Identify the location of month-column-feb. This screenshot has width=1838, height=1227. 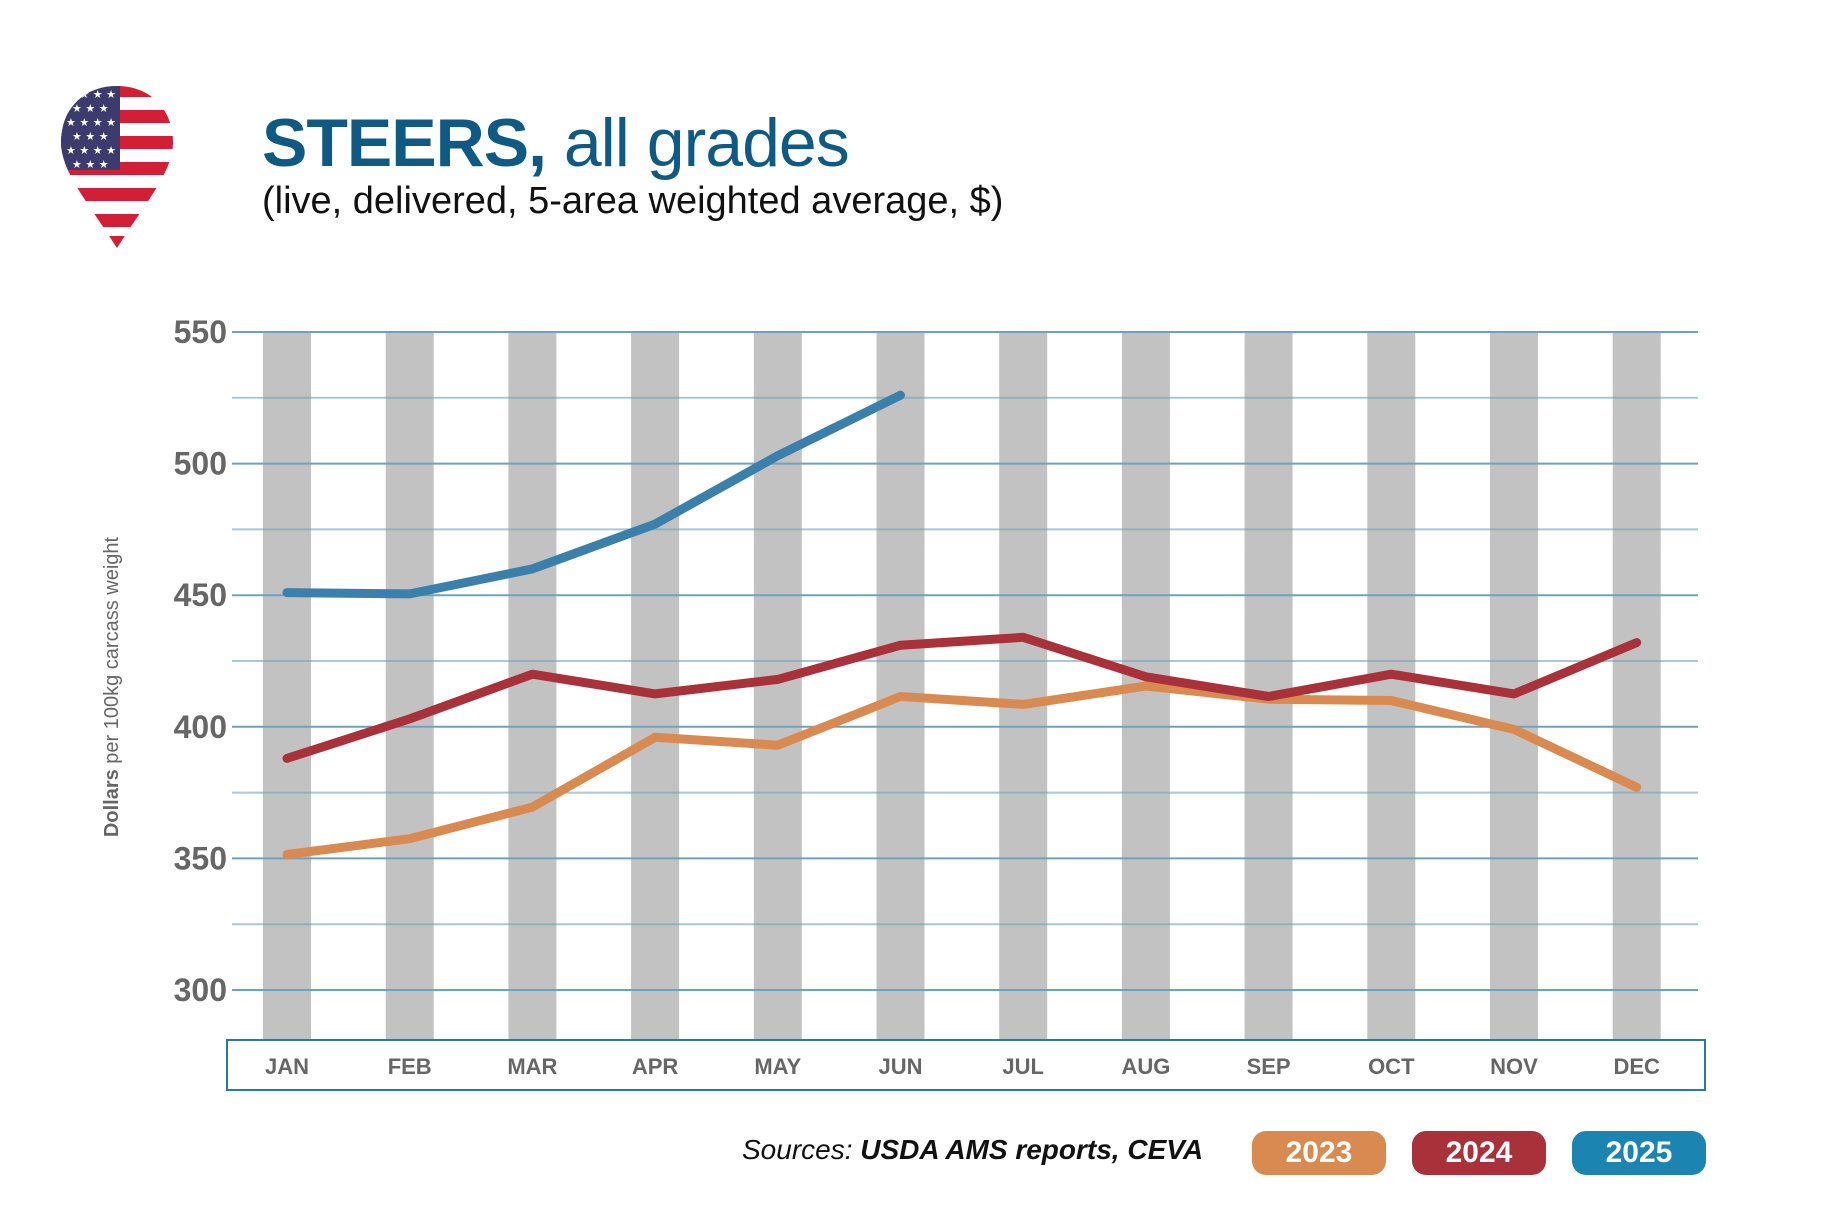
(409, 686).